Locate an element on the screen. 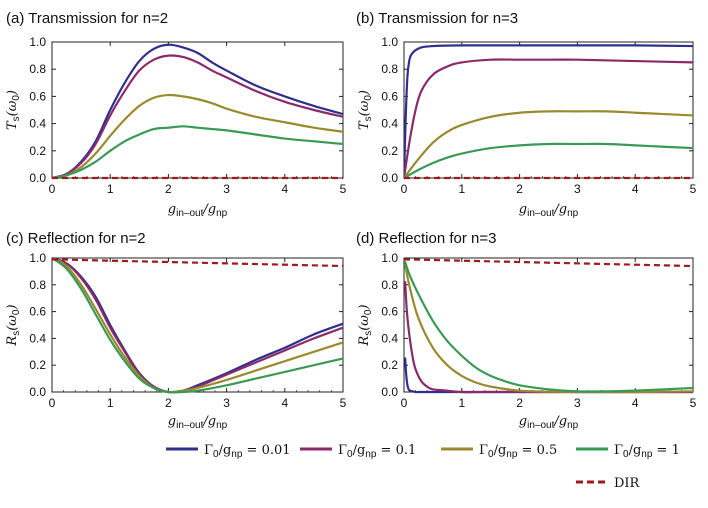 The width and height of the screenshot is (708, 508). panel-title: (a) Transmission for n=2 is located at coordinates (87, 18).